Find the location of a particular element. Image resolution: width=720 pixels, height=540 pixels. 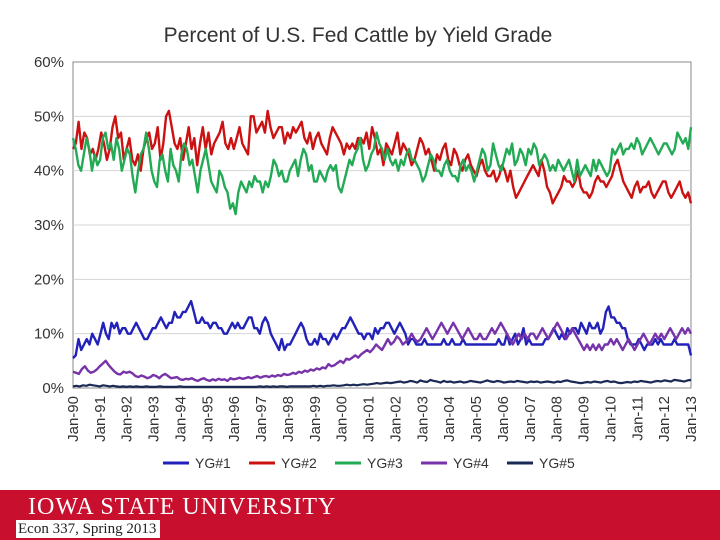

y-tick-label: 30% is located at coordinates (49, 225).